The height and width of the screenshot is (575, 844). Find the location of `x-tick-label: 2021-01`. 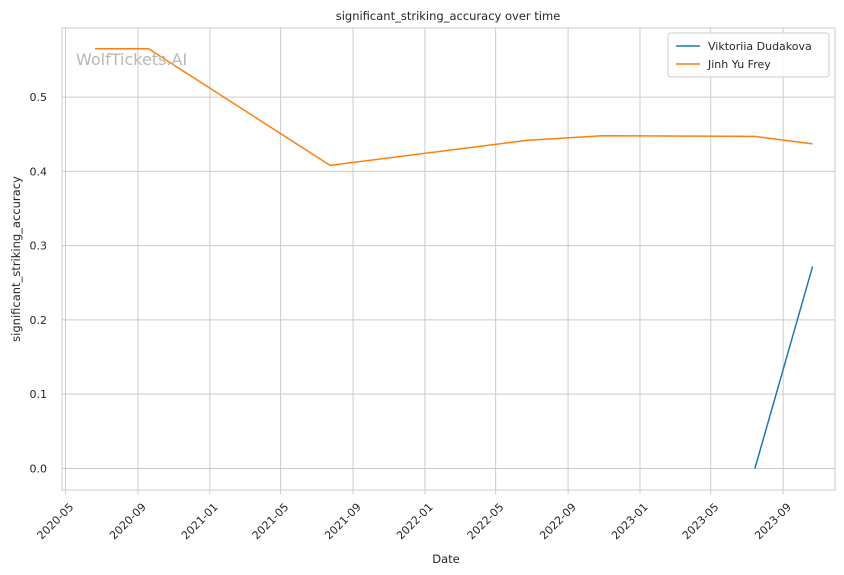

x-tick-label: 2021-01 is located at coordinates (200, 522).